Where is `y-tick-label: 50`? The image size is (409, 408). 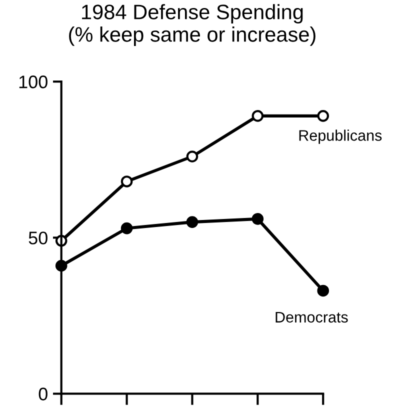 y-tick-label: 50 is located at coordinates (38, 238).